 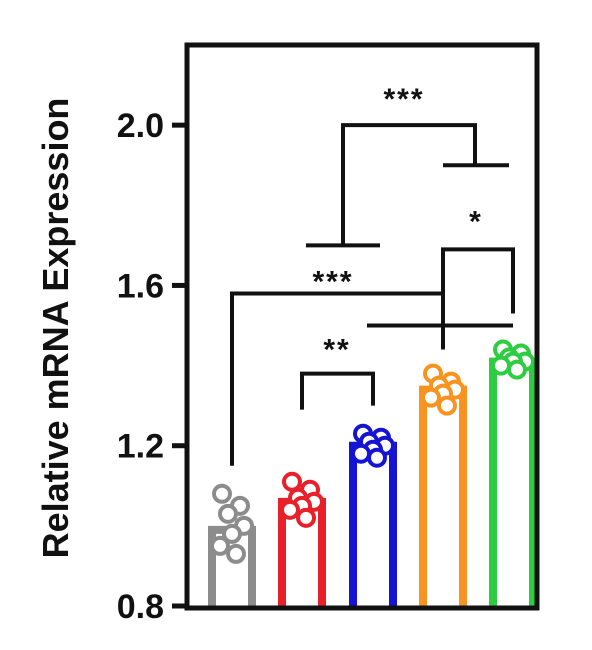 I want to click on y-axis-label: Relative mRNA Expression, so click(x=55, y=328).